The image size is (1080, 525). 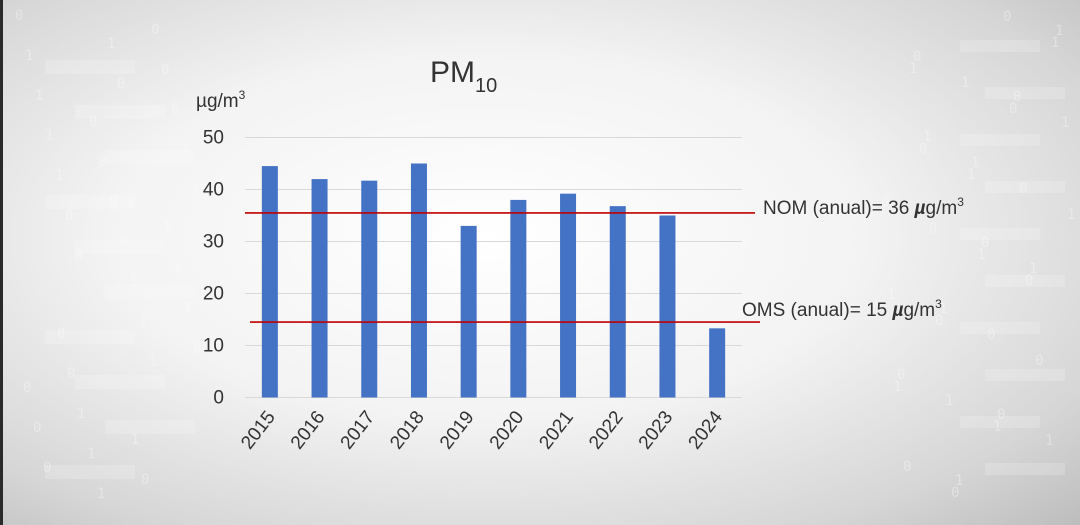 What do you see at coordinates (706, 430) in the screenshot?
I see `x-tick-label: 2024` at bounding box center [706, 430].